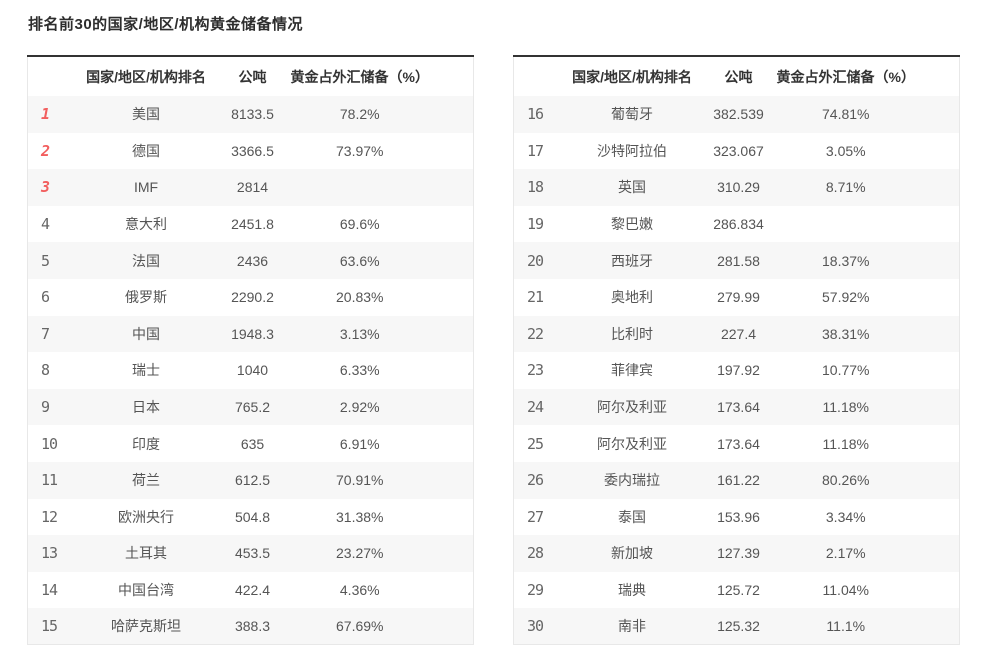 Image resolution: width=989 pixels, height=651 pixels. What do you see at coordinates (535, 553) in the screenshot?
I see `cell-rank: 28` at bounding box center [535, 553].